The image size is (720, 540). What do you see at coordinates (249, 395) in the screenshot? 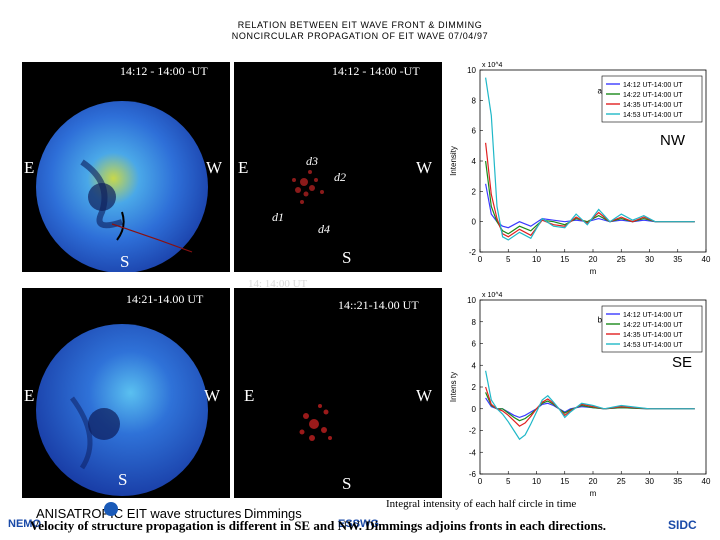
I see `dir-east-bottom-right: E` at bounding box center [249, 395].